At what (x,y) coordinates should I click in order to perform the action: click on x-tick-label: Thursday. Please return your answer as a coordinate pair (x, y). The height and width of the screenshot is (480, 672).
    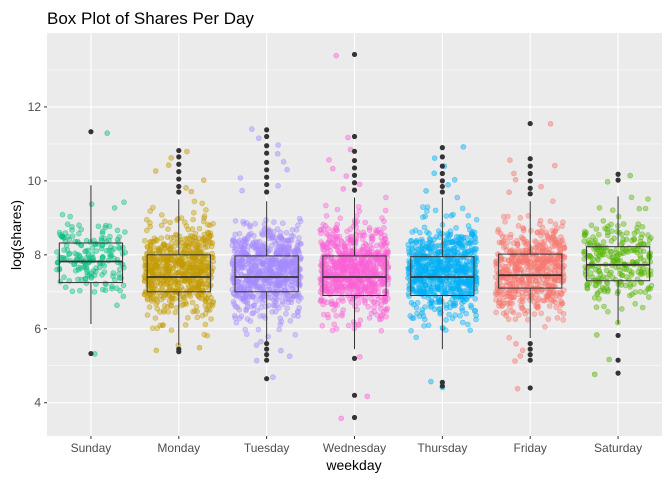
    Looking at the image, I should click on (442, 448).